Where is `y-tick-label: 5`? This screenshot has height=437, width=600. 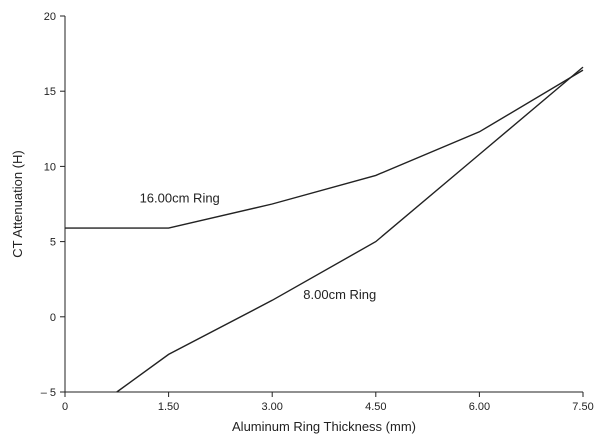 y-tick-label: 5 is located at coordinates (53, 243).